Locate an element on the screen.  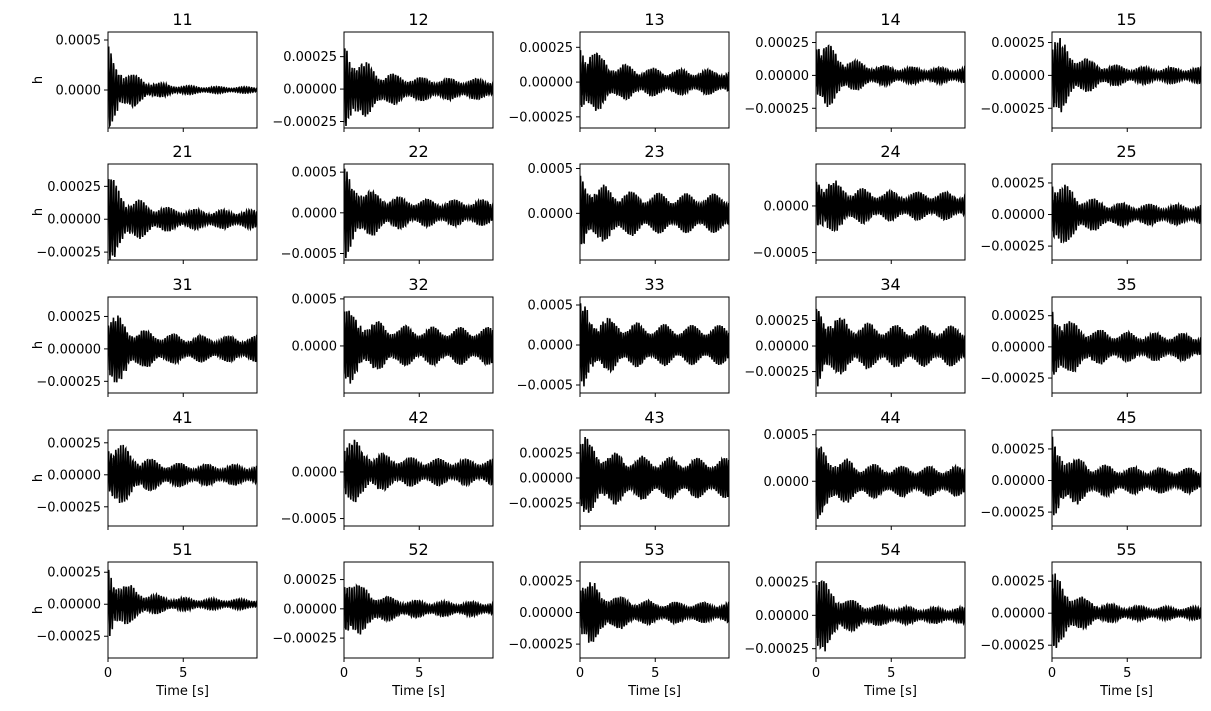
subplot-12: 0.00025 0.00000 −0.00025 12 is located at coordinates (383, 71).